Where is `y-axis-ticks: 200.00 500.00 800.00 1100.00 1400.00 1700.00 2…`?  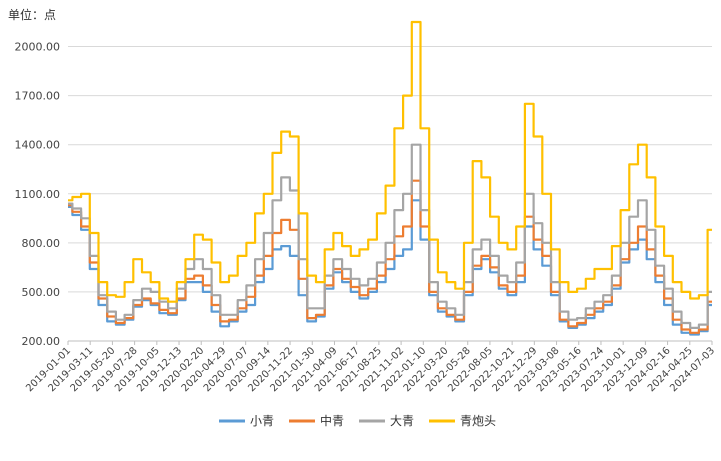
y-axis-ticks: 200.00 500.00 800.00 1100.00 1400.00 1700.00 2… is located at coordinates (38, 194).